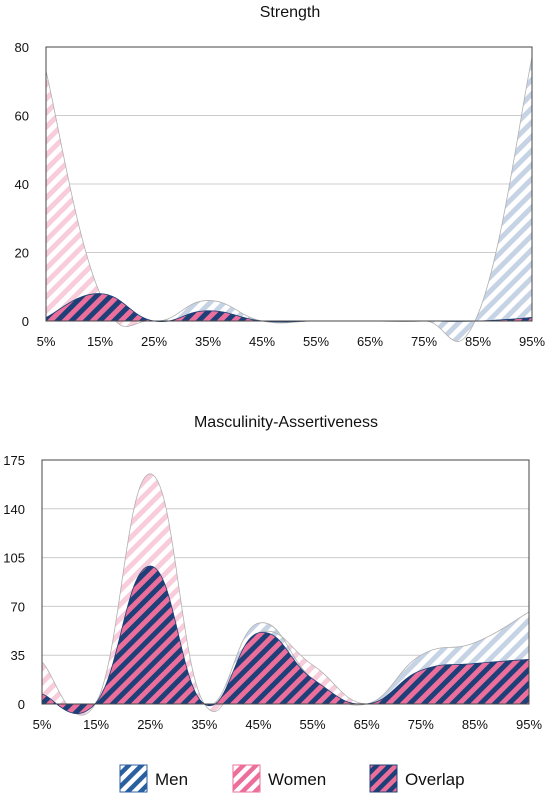 The image size is (550, 796). Describe the element at coordinates (297, 779) in the screenshot. I see `legend-label-women: Women` at that location.